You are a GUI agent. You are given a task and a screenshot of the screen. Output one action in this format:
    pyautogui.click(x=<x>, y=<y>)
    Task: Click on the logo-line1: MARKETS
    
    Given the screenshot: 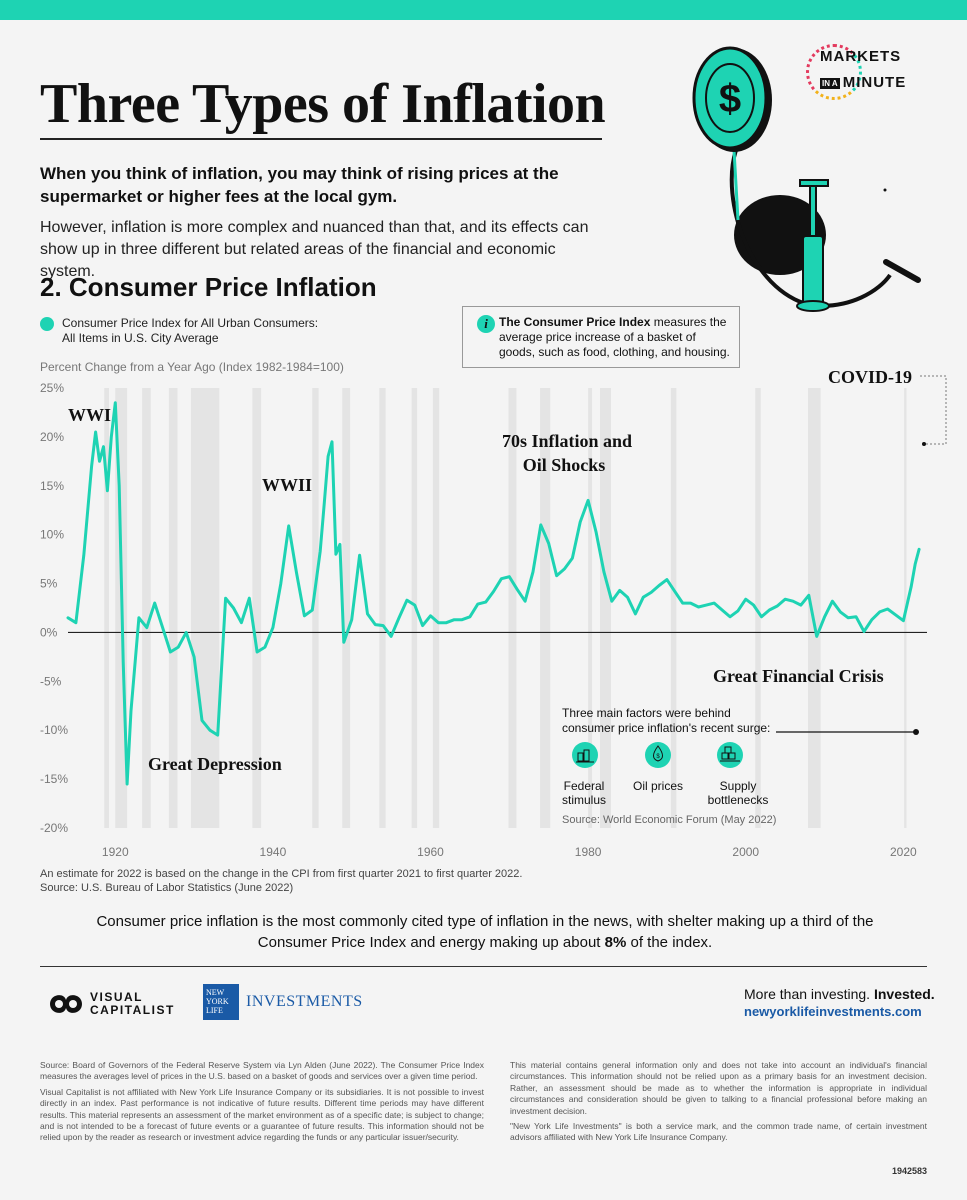 What is the action you would take?
    pyautogui.click(x=861, y=56)
    